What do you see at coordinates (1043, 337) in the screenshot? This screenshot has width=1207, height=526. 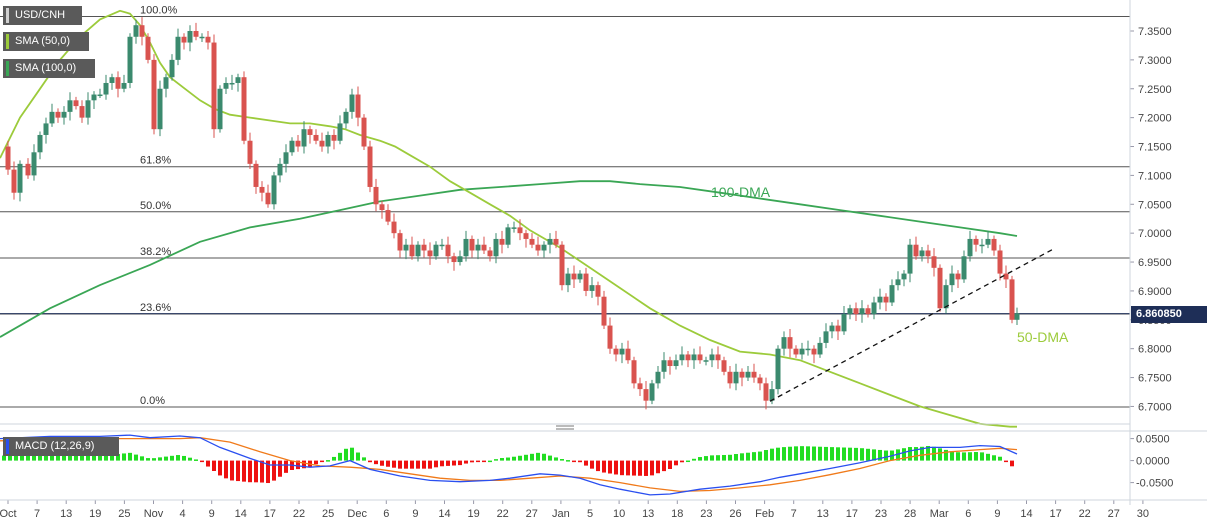 I see `annotation-50dma: 50-DMA` at bounding box center [1043, 337].